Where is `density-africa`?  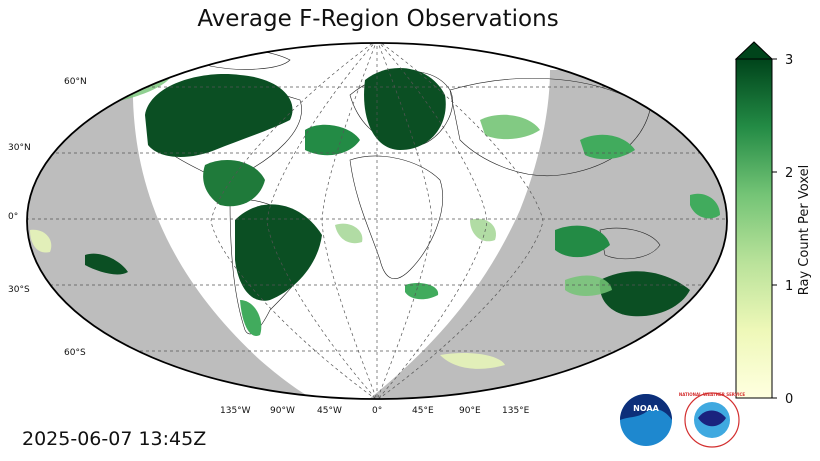 density-africa is located at coordinates (483, 230).